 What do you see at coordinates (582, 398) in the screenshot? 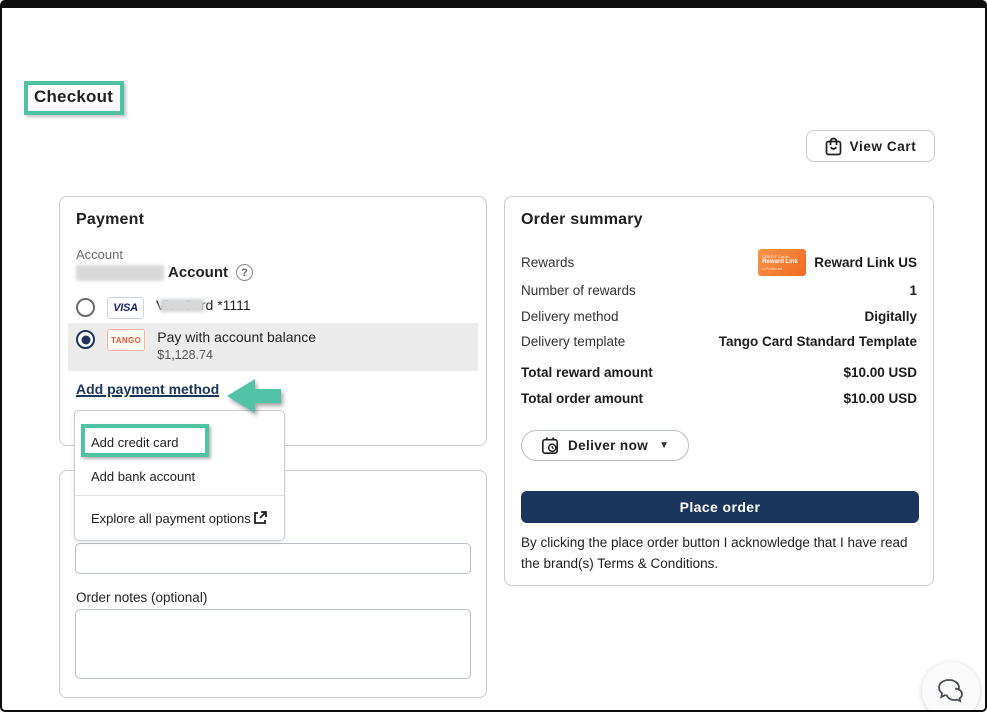
I see `total-order-label: Total order amount` at bounding box center [582, 398].